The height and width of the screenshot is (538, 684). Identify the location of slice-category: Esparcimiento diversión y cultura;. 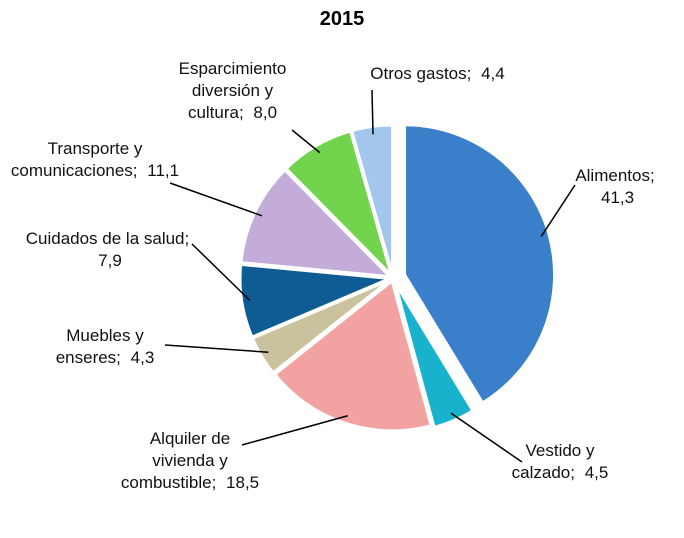
(232, 90).